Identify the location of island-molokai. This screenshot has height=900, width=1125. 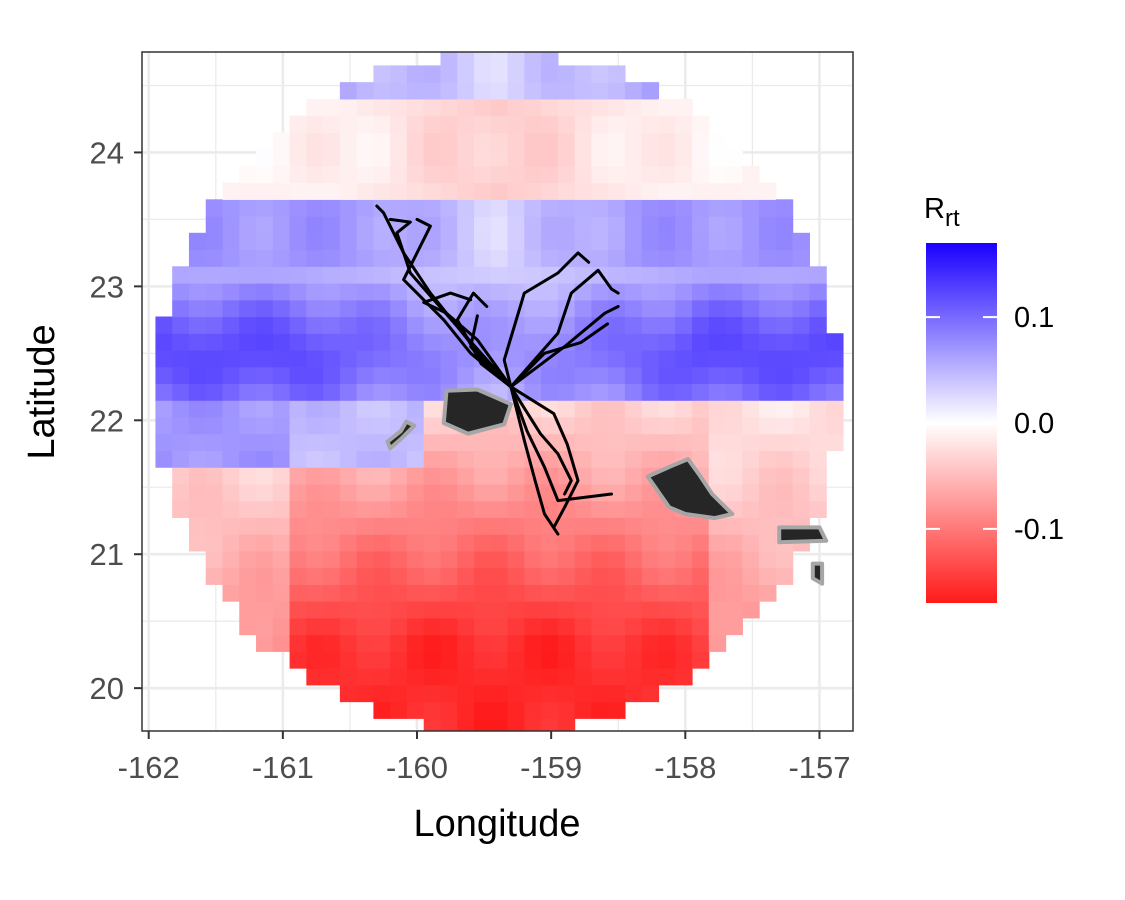
(803, 535).